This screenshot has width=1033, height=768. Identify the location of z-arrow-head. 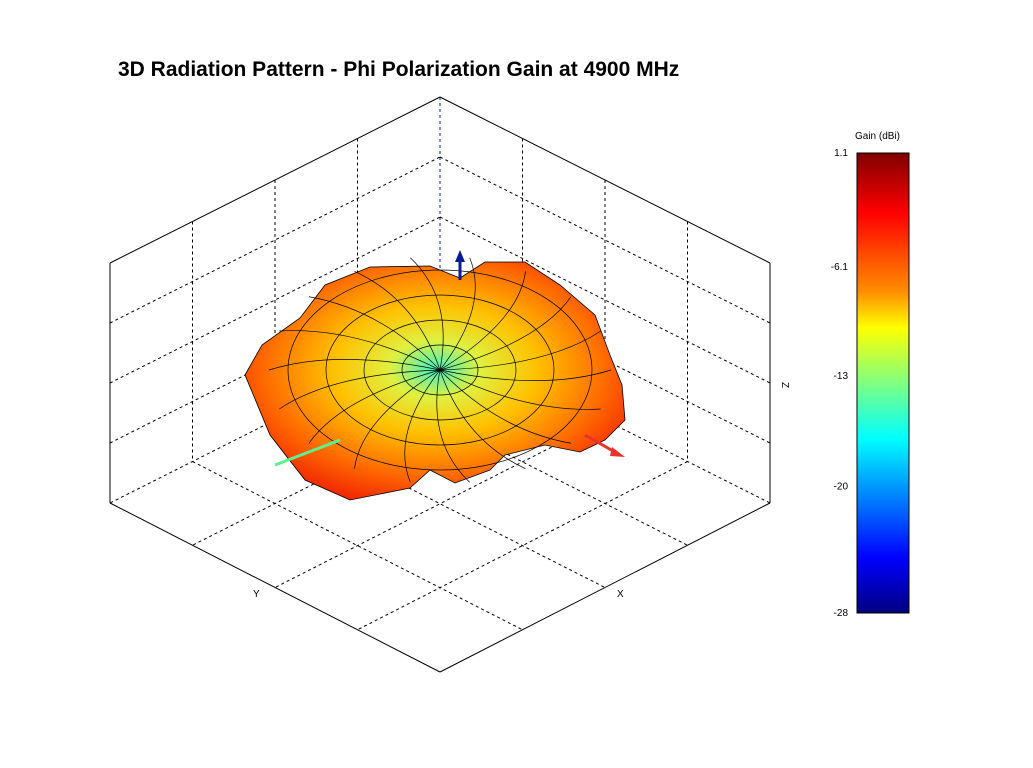
(460, 256).